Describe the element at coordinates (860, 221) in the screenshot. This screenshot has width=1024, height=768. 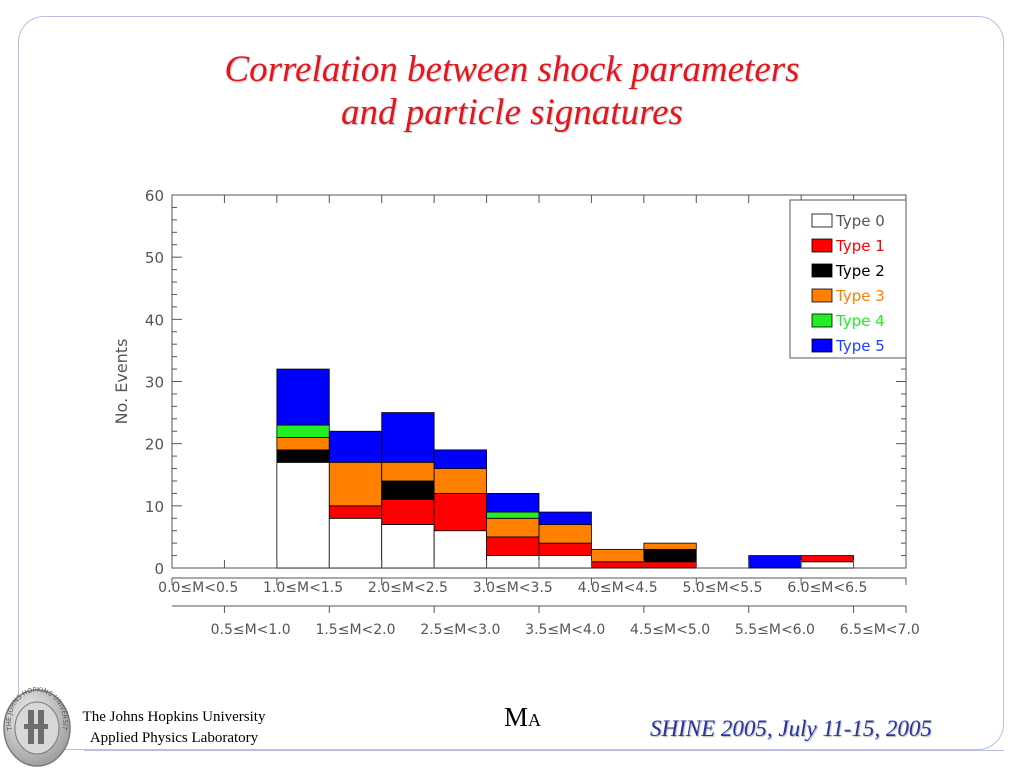
I see `legend-label: Type 0` at that location.